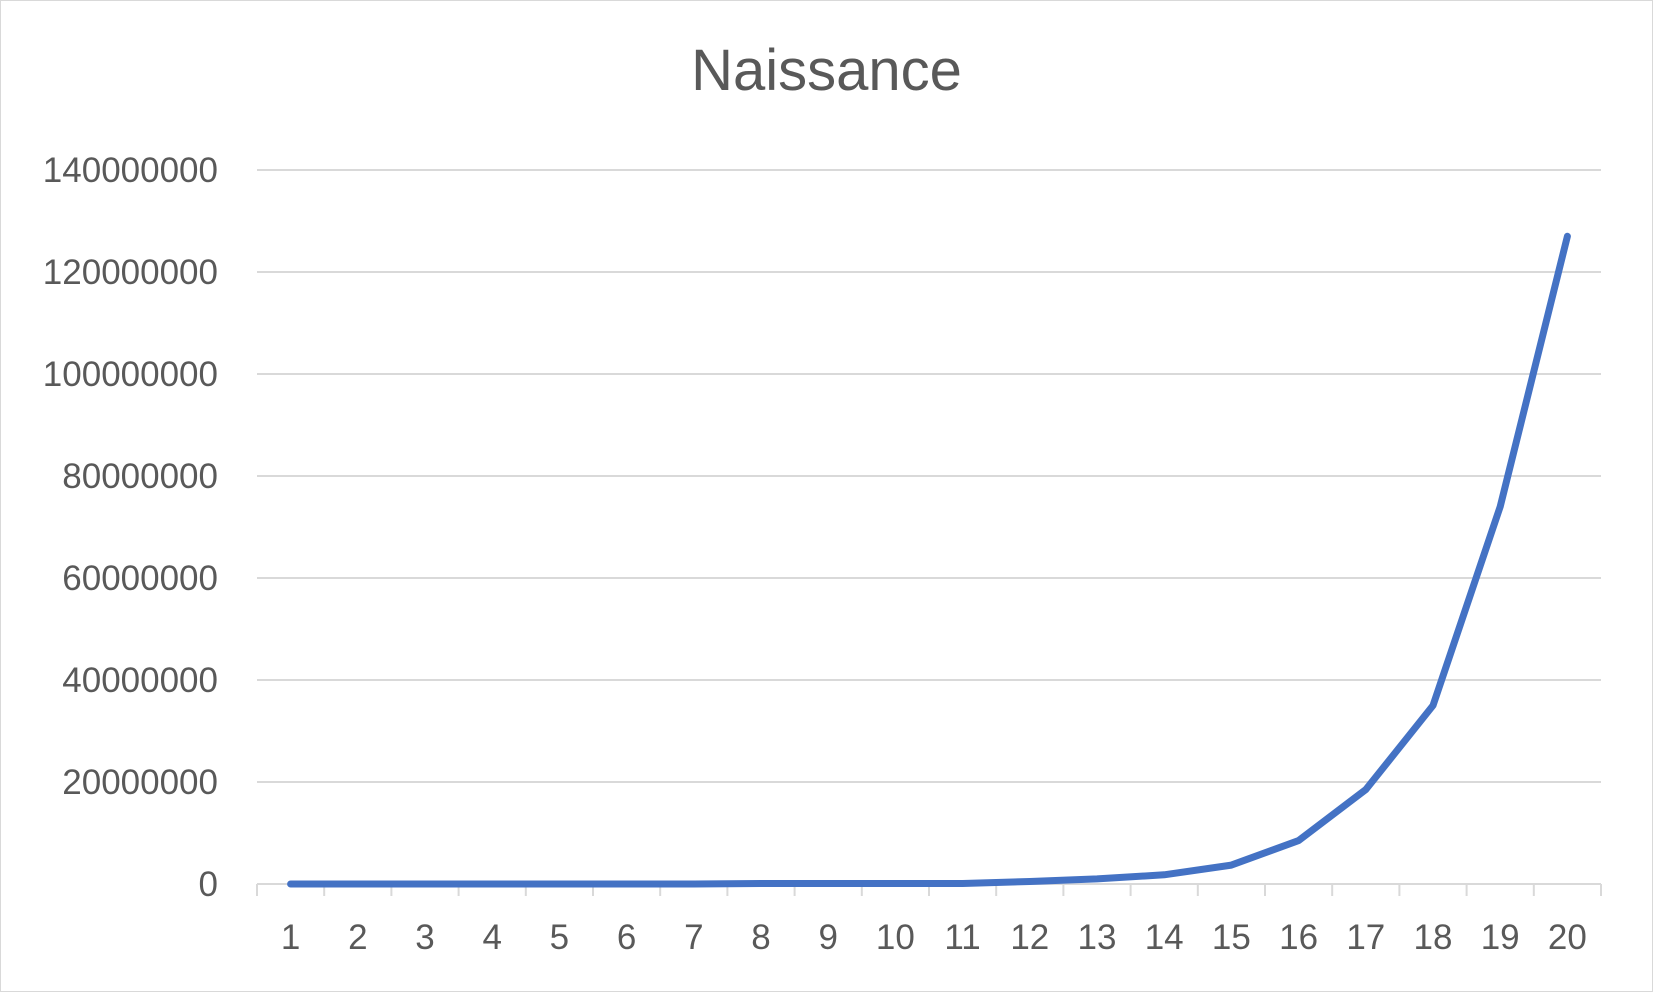 This screenshot has width=1653, height=992. What do you see at coordinates (934, 937) in the screenshot?
I see `x-axis-labels: 1 2 3 4 5 6 7 8 9 10 11 12 13 14 15 16 17 18 19 20` at bounding box center [934, 937].